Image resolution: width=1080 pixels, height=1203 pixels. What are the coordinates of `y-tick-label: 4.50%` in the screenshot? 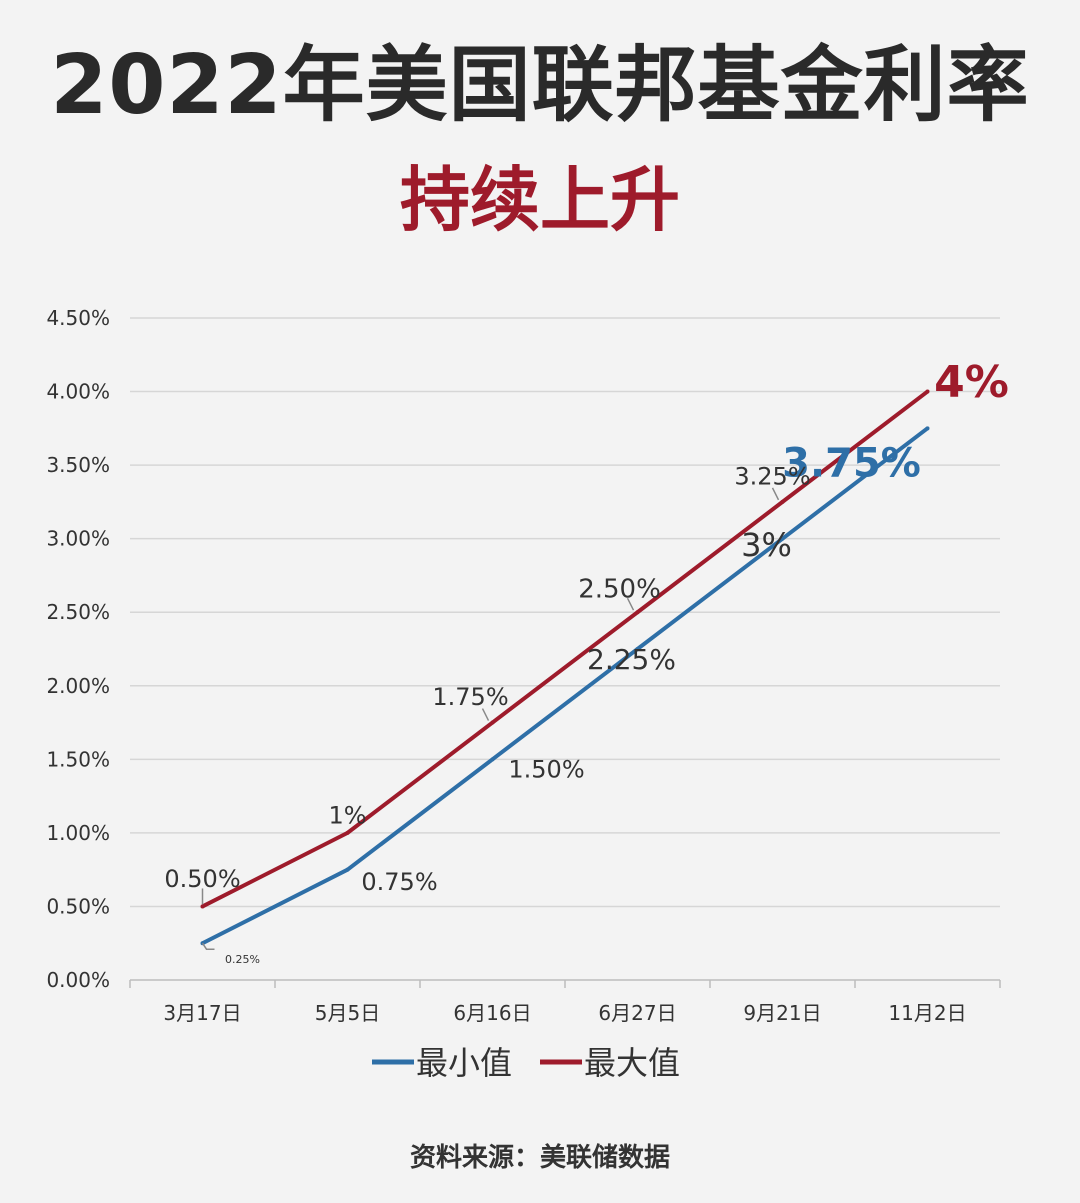 It's located at (78, 318).